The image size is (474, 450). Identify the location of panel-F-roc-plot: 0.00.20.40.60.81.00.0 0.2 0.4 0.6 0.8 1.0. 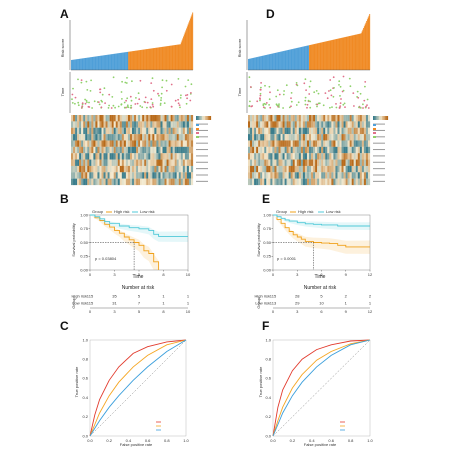
(319, 390).